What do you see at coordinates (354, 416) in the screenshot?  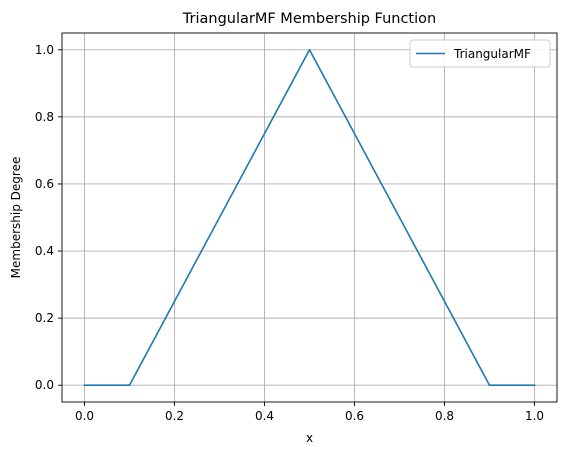 I see `x-tick-label: 0.6` at bounding box center [354, 416].